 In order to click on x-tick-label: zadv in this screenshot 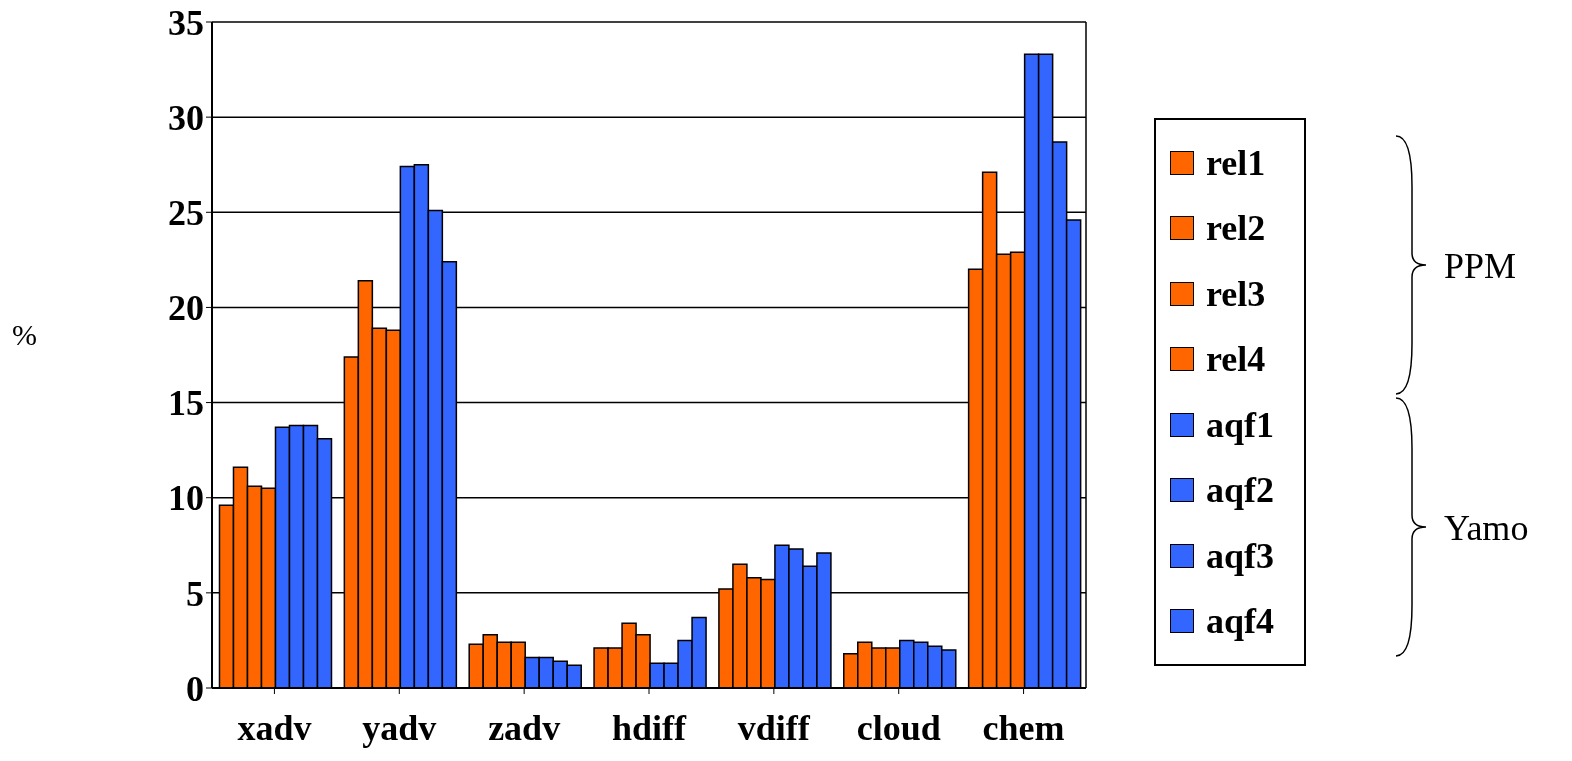, I will do `click(524, 727)`.